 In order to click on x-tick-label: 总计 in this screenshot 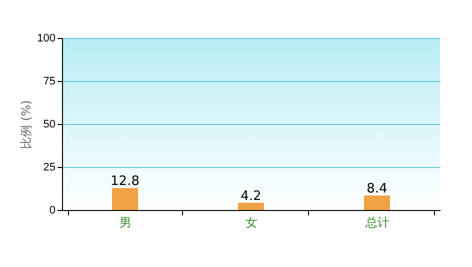, I will do `click(377, 223)`.